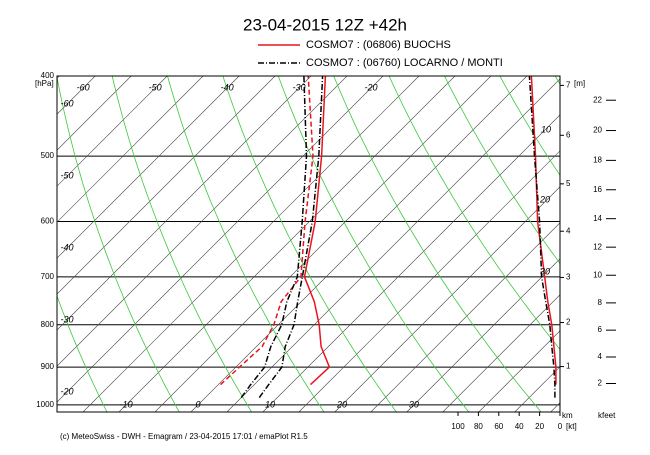  Describe the element at coordinates (579, 83) in the screenshot. I see `height-unit: [m]` at that location.